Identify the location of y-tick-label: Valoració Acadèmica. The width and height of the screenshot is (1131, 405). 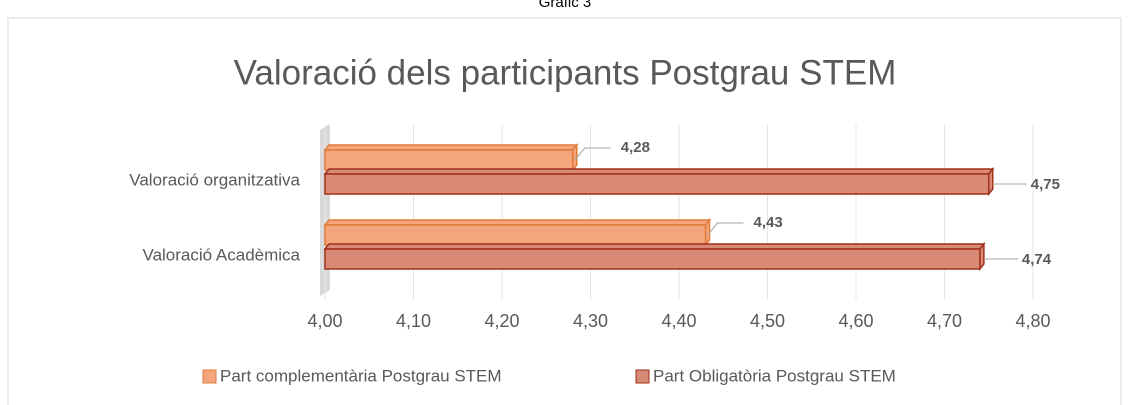
(222, 254).